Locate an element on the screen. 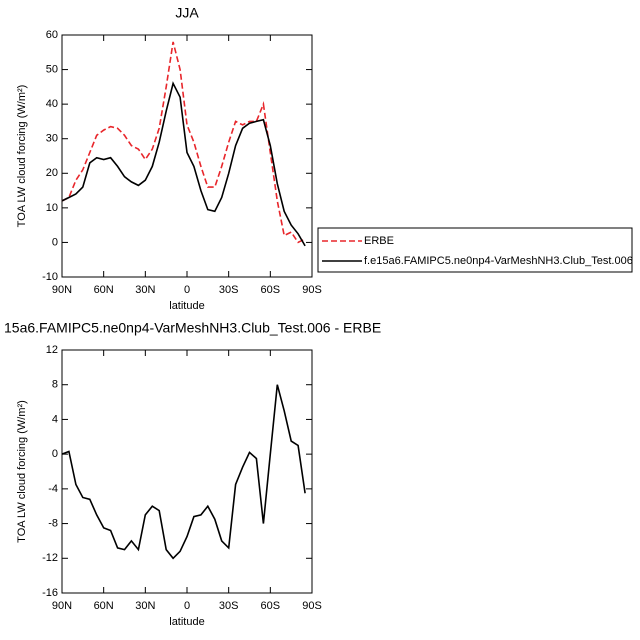  y-tick-label: 60 is located at coordinates (52, 35).